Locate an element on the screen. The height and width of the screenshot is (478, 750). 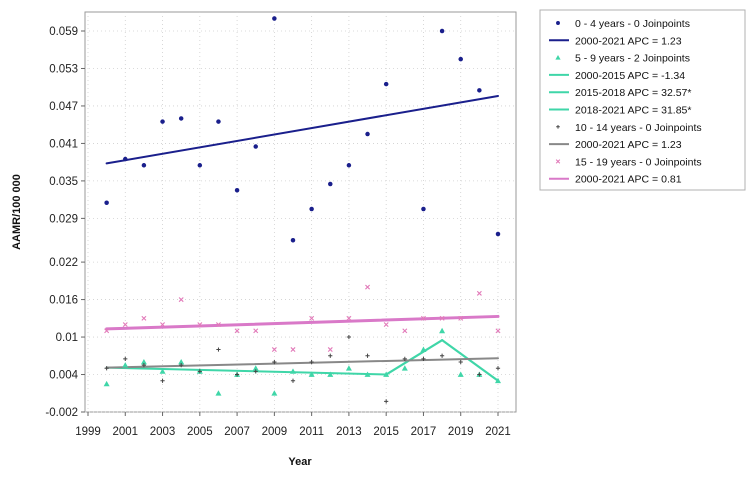
x-tick-label: 2021 is located at coordinates (498, 432).